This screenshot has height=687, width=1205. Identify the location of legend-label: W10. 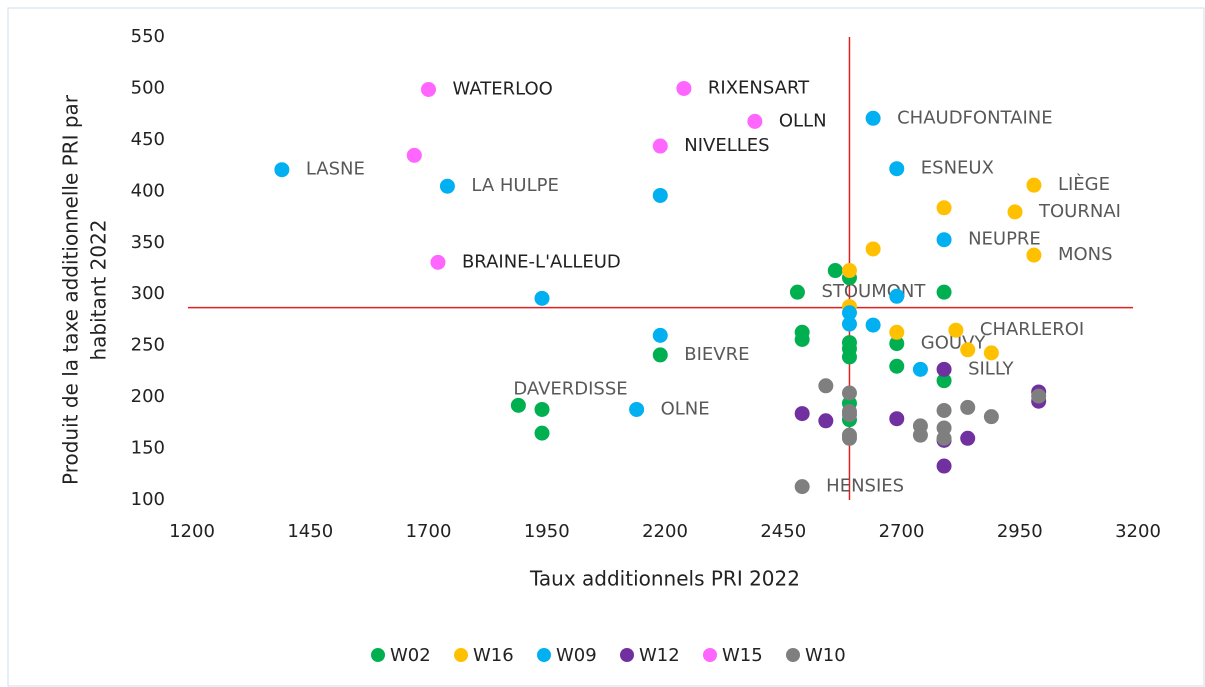
(825, 655).